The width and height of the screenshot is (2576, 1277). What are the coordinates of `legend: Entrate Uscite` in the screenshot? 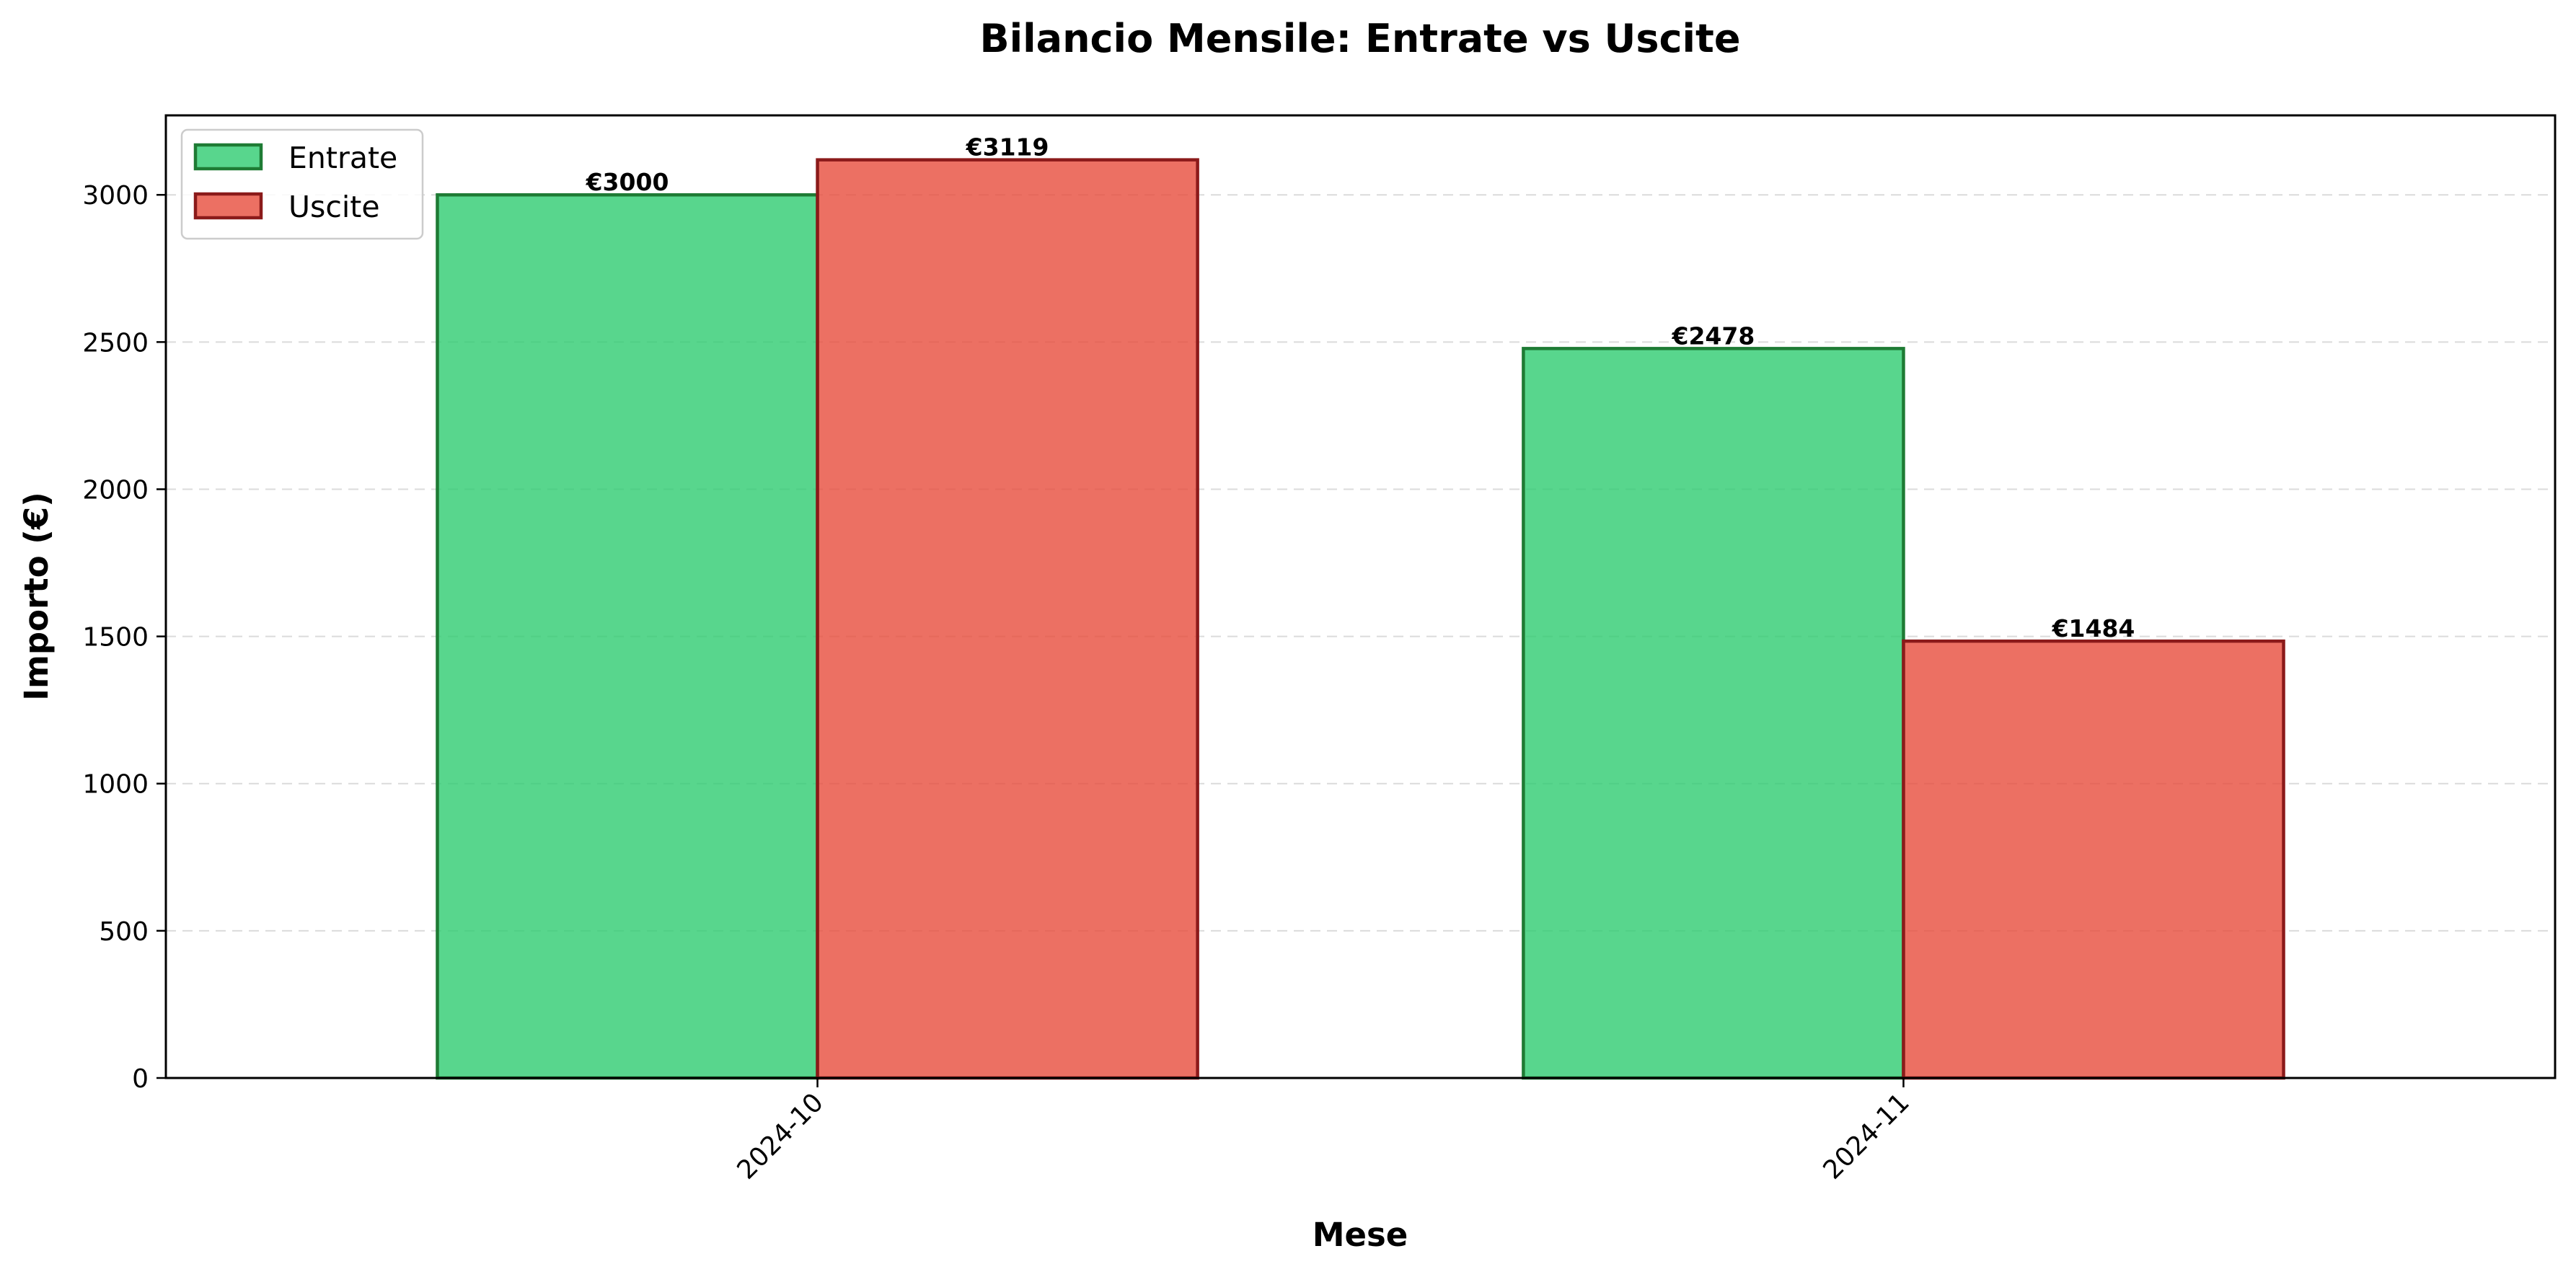 It's located at (302, 184).